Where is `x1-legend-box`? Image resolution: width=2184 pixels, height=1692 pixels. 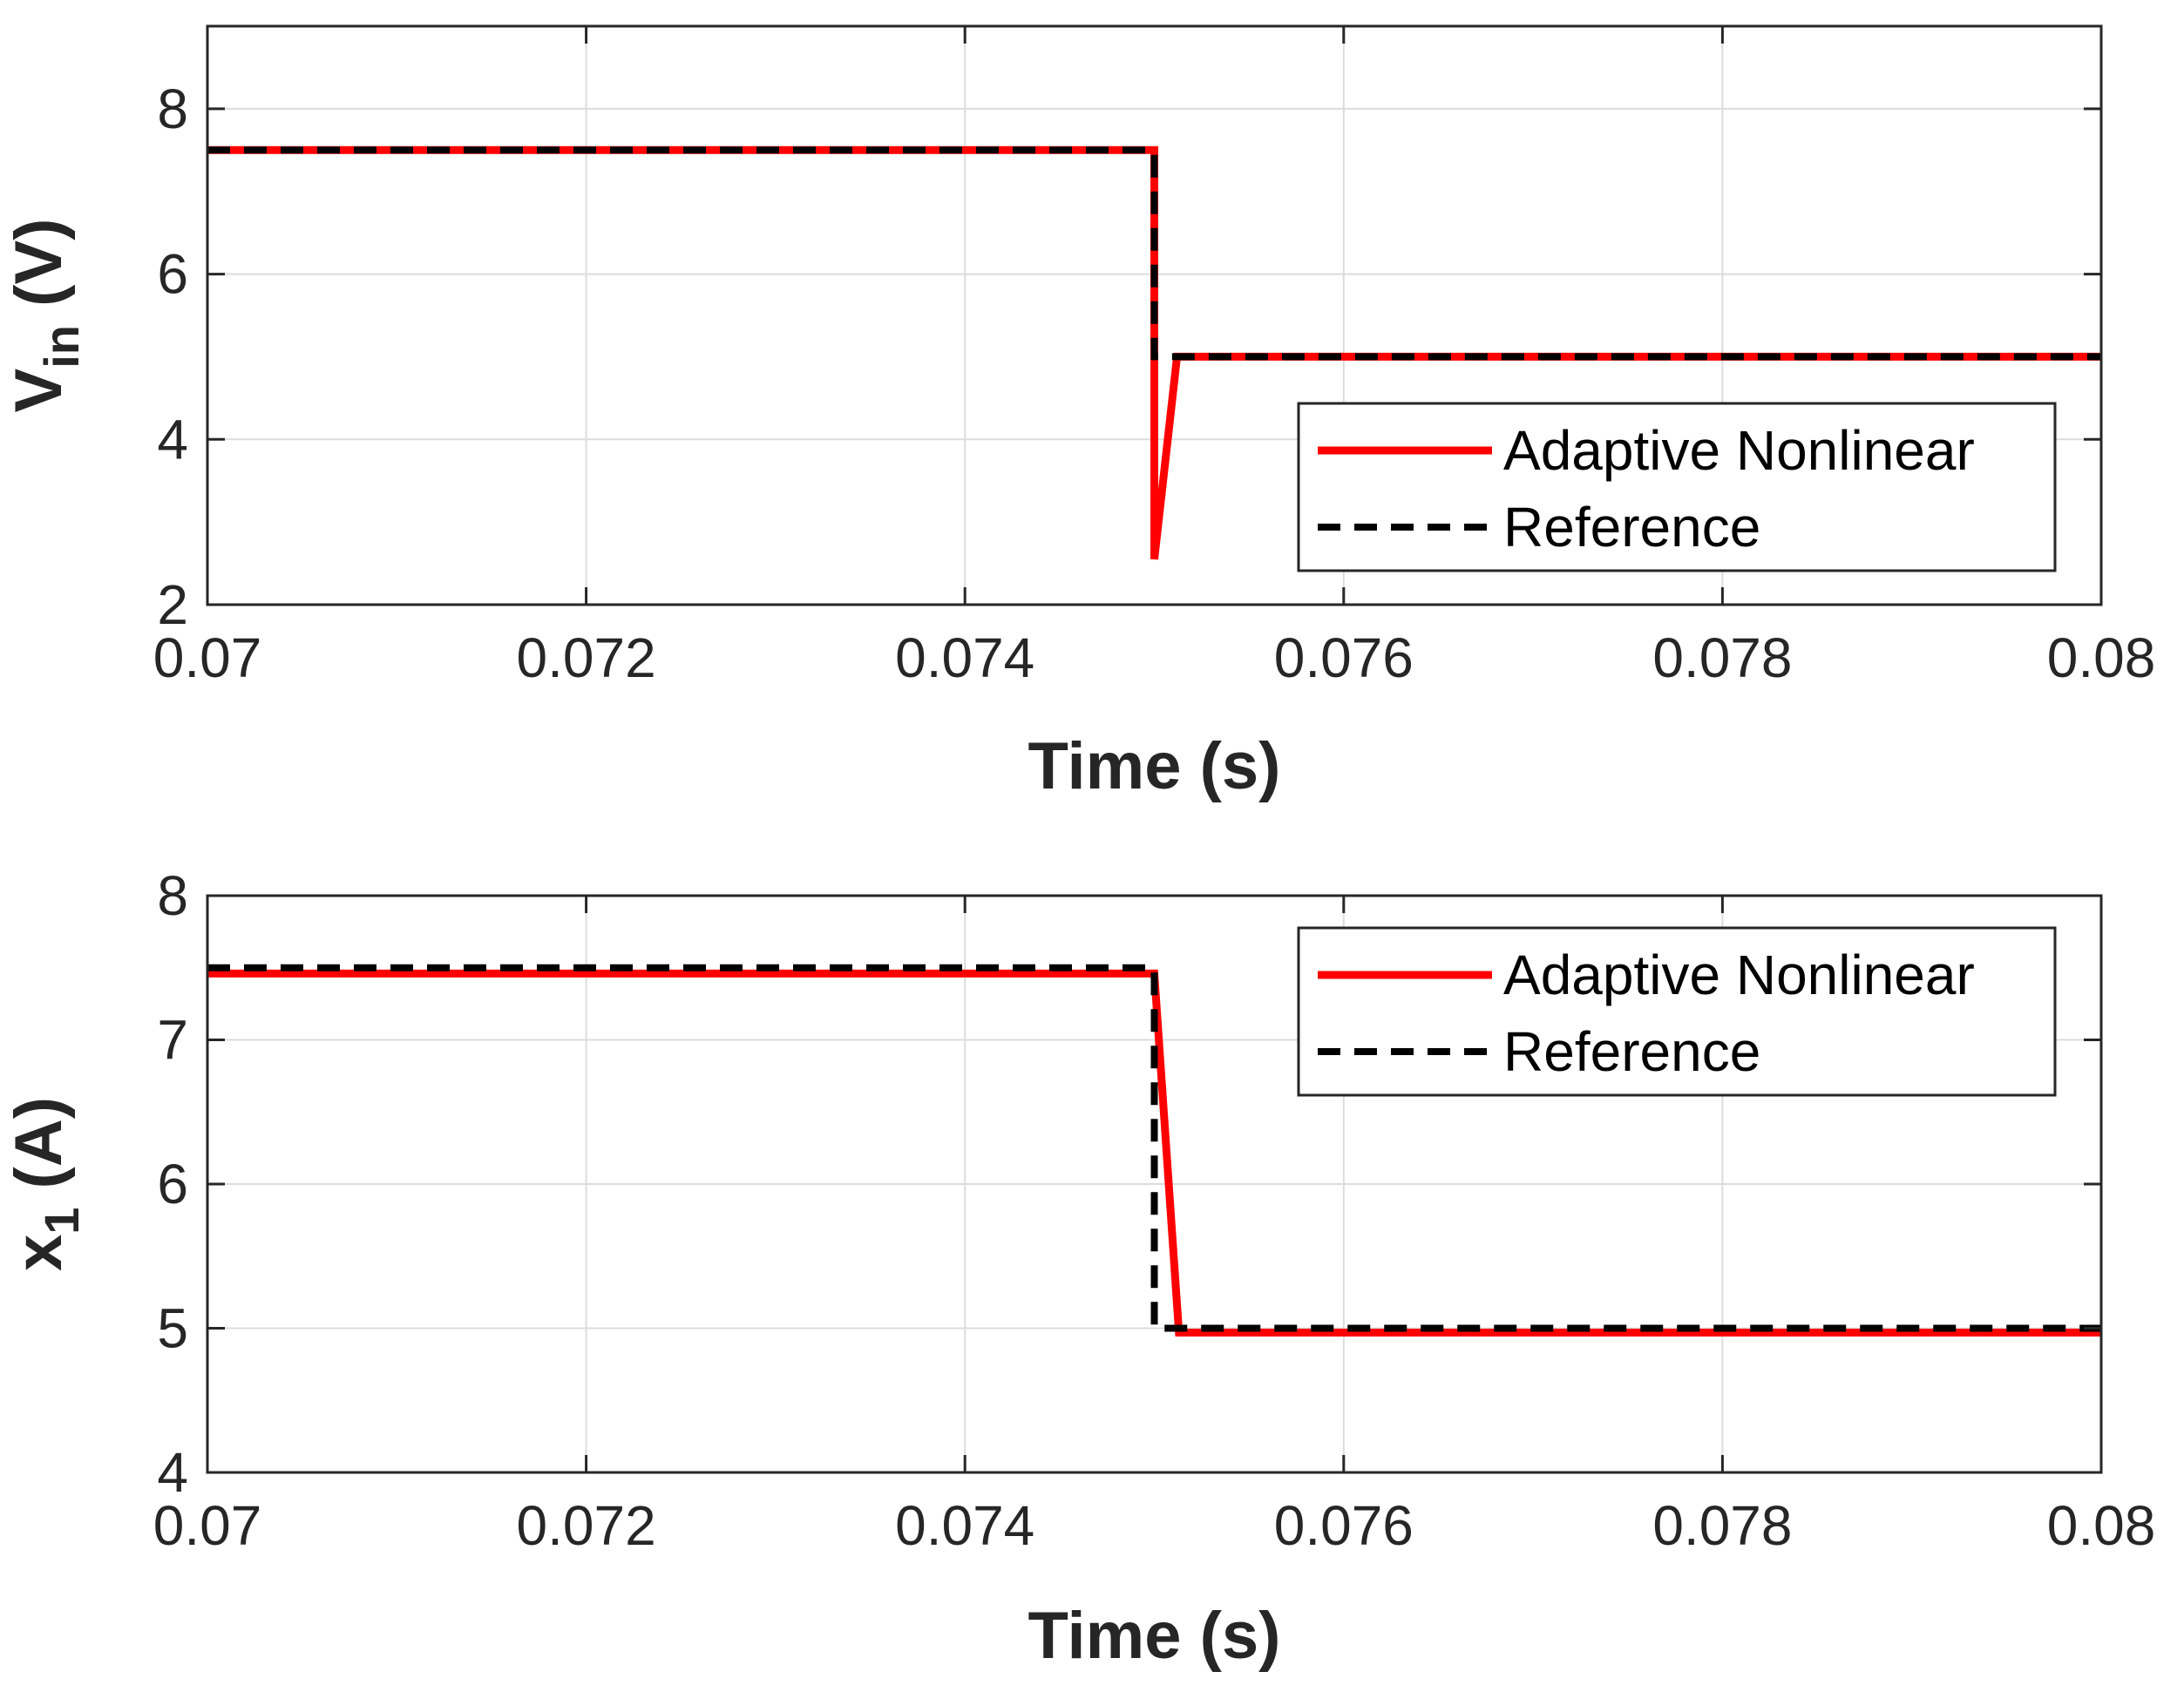 x1-legend-box is located at coordinates (1677, 1011).